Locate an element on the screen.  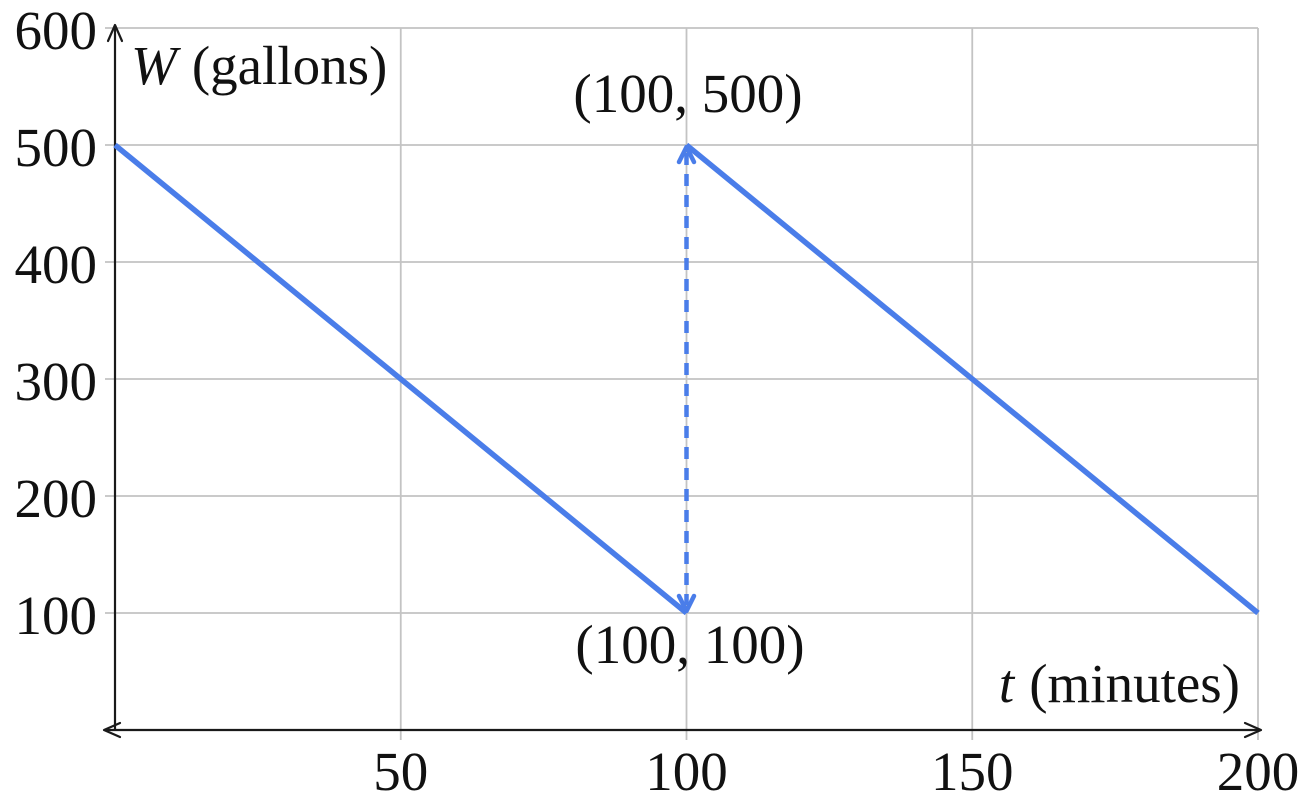
y-axis-label: W (gallons) is located at coordinates (259, 65).